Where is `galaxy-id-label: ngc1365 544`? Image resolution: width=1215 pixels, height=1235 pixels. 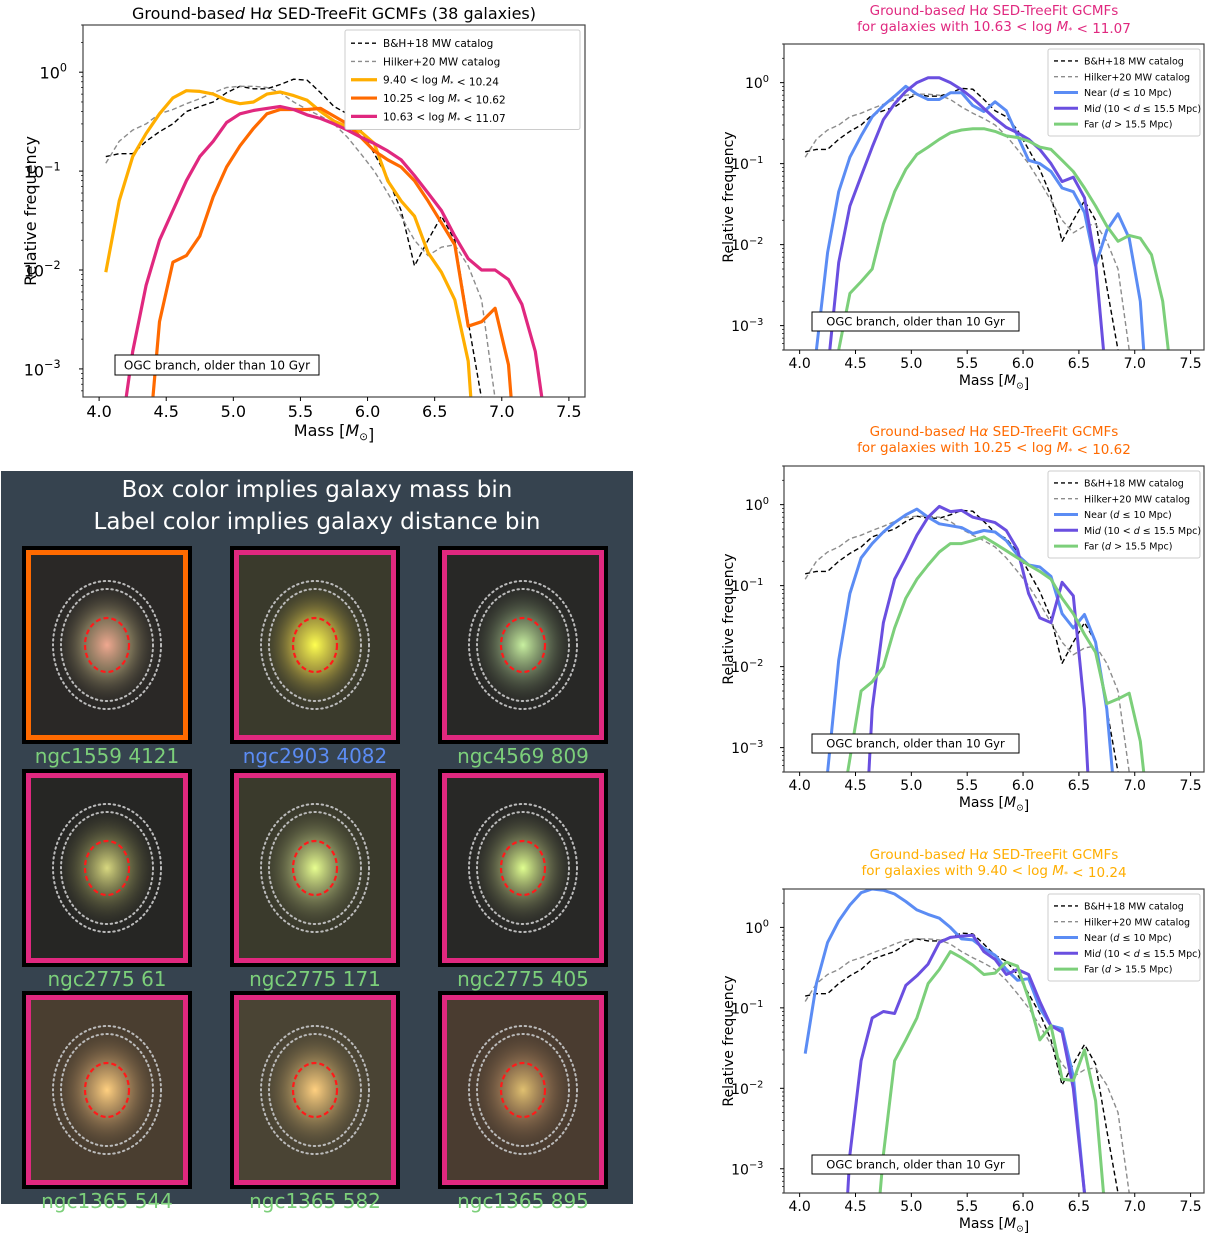
galaxy-id-label: ngc1365 544 is located at coordinates (107, 1201).